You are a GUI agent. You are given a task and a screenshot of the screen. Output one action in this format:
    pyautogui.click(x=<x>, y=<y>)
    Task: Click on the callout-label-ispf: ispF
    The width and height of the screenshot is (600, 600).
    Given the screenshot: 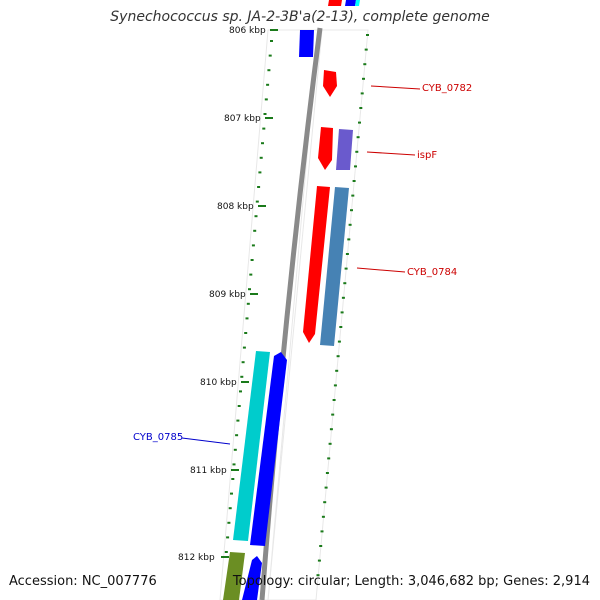 What is the action you would take?
    pyautogui.click(x=427, y=155)
    